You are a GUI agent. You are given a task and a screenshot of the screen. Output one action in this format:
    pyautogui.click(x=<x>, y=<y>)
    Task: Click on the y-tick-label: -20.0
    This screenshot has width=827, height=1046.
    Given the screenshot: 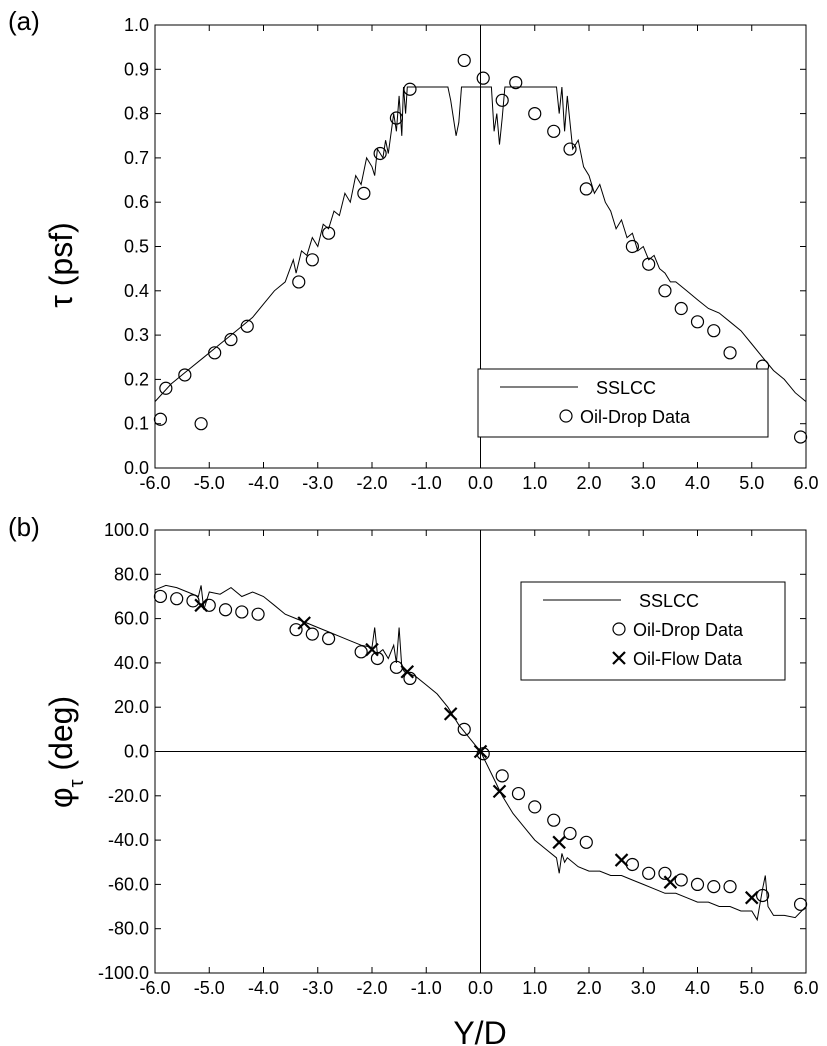 What is the action you would take?
    pyautogui.click(x=128, y=796)
    